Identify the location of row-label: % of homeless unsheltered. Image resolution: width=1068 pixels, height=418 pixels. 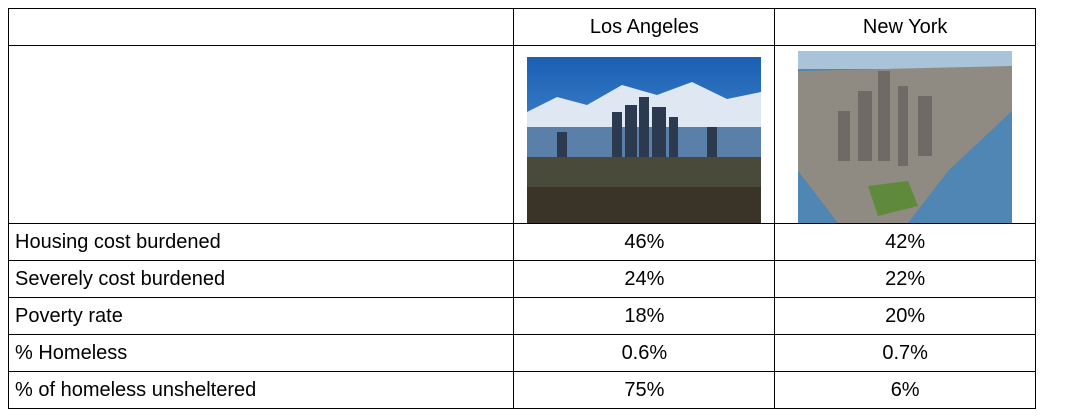
(261, 390).